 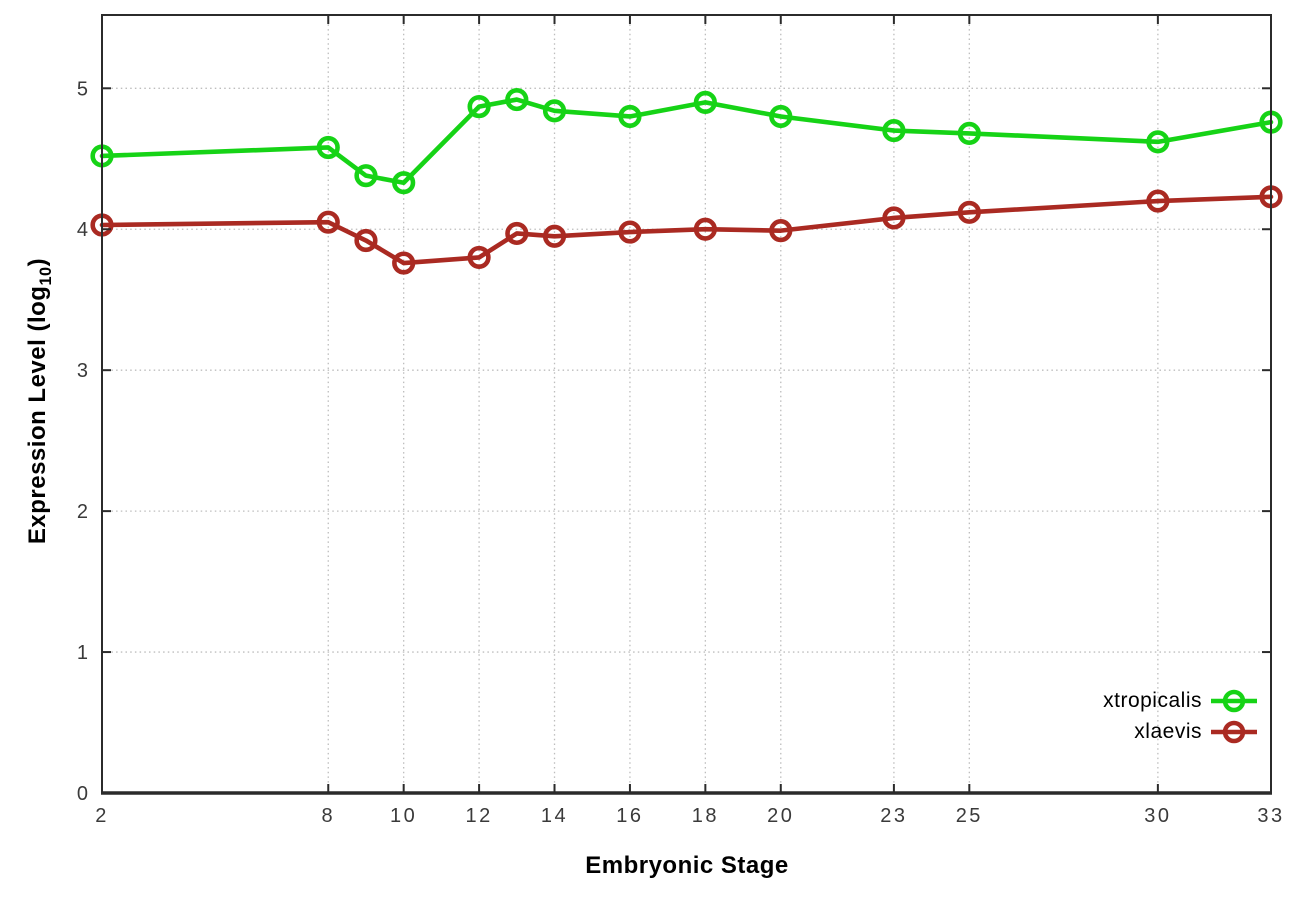 I want to click on y-tick-label: 1, so click(x=82, y=653).